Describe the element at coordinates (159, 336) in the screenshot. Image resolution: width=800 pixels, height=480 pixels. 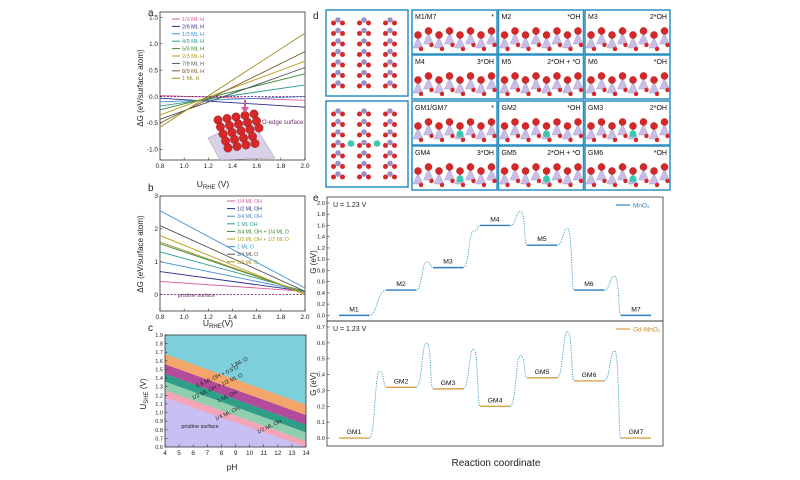
I see `y-tick-label: 1.9` at that location.